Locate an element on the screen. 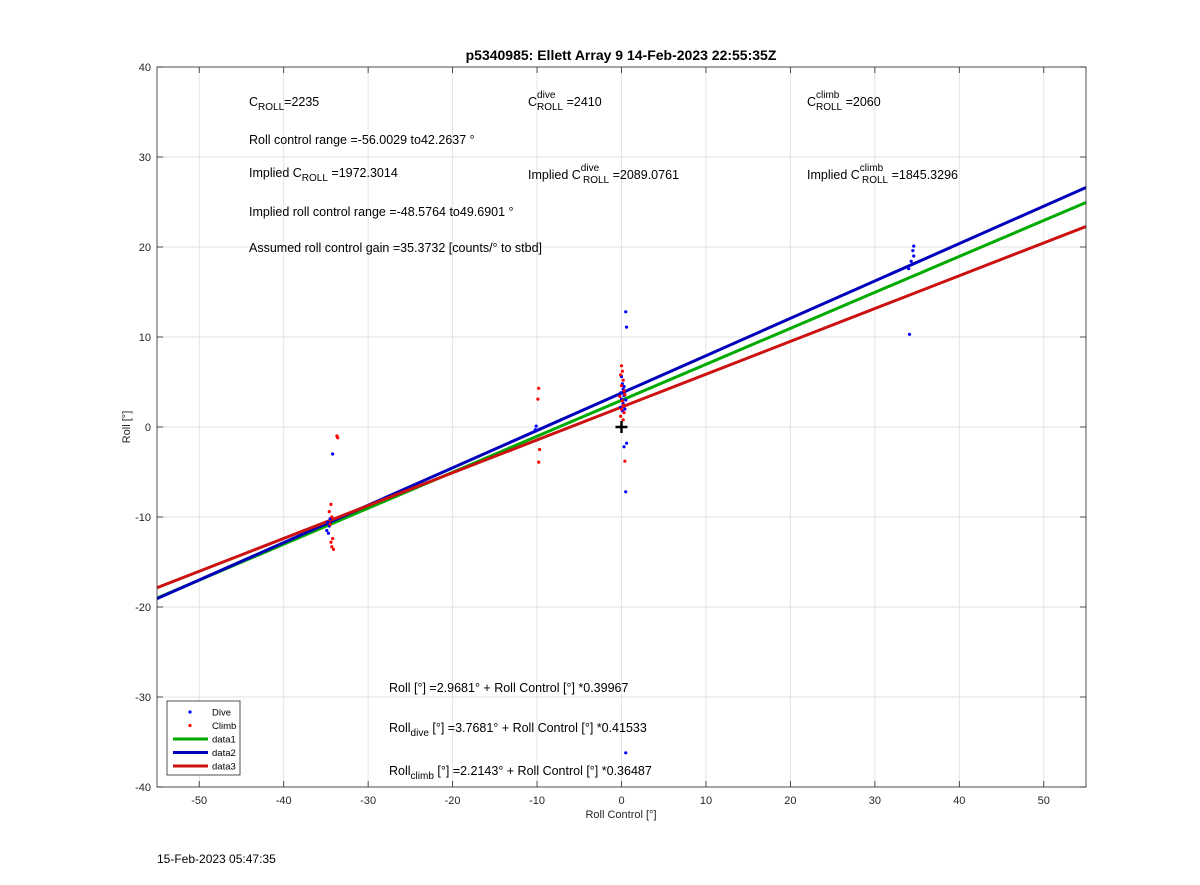 Image resolution: width=1200 pixels, height=885 pixels. x-tick-label: 10 is located at coordinates (706, 801).